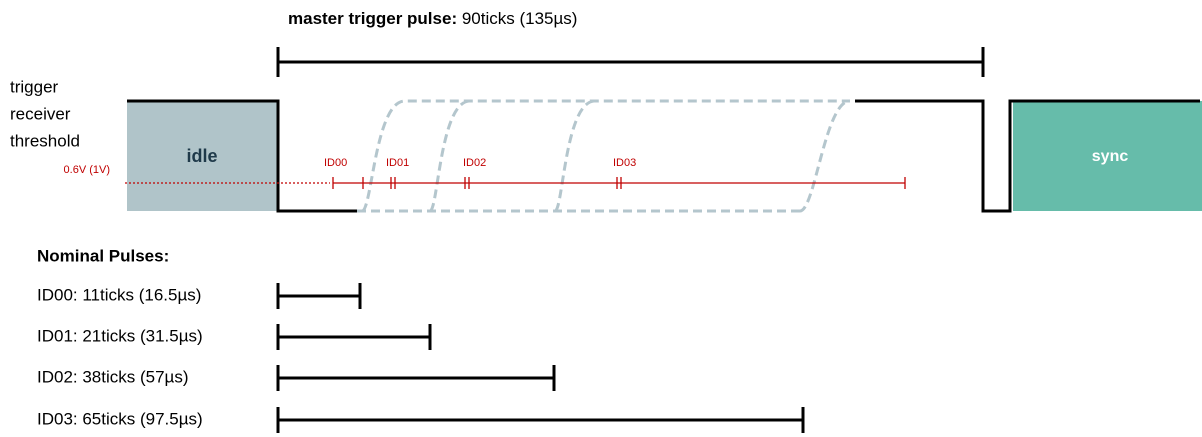 The image size is (1202, 437). What do you see at coordinates (474, 163) in the screenshot?
I see `id-label: ID02` at bounding box center [474, 163].